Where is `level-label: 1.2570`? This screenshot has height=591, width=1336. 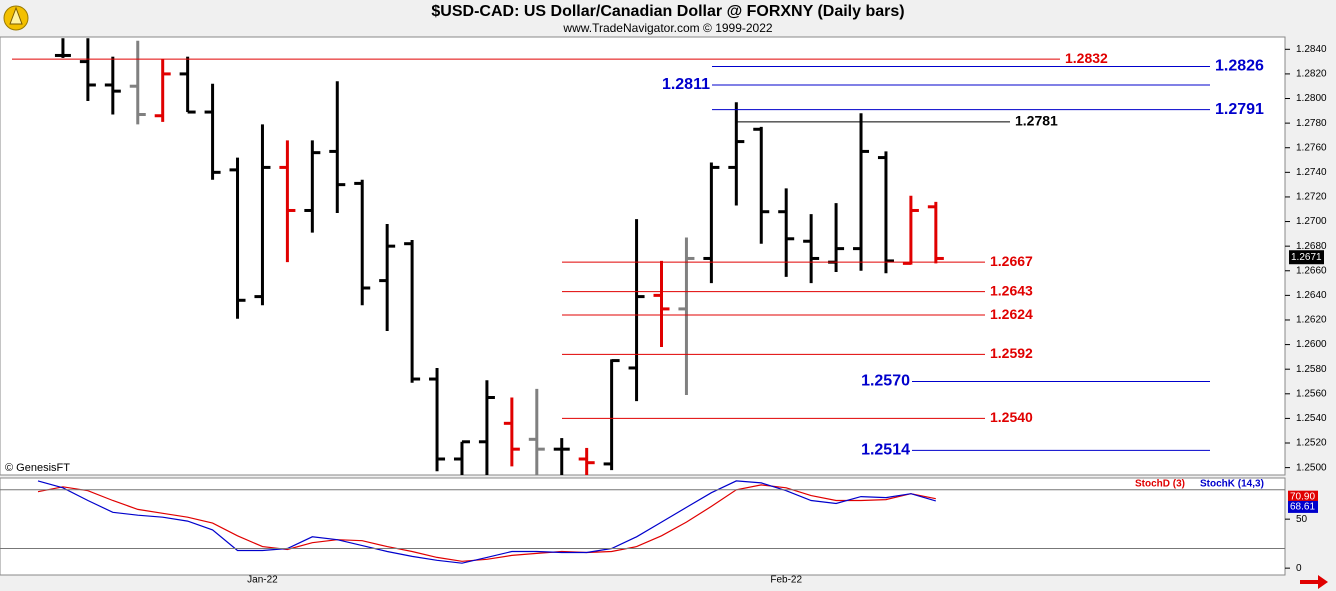
level-label: 1.2570 is located at coordinates (885, 381).